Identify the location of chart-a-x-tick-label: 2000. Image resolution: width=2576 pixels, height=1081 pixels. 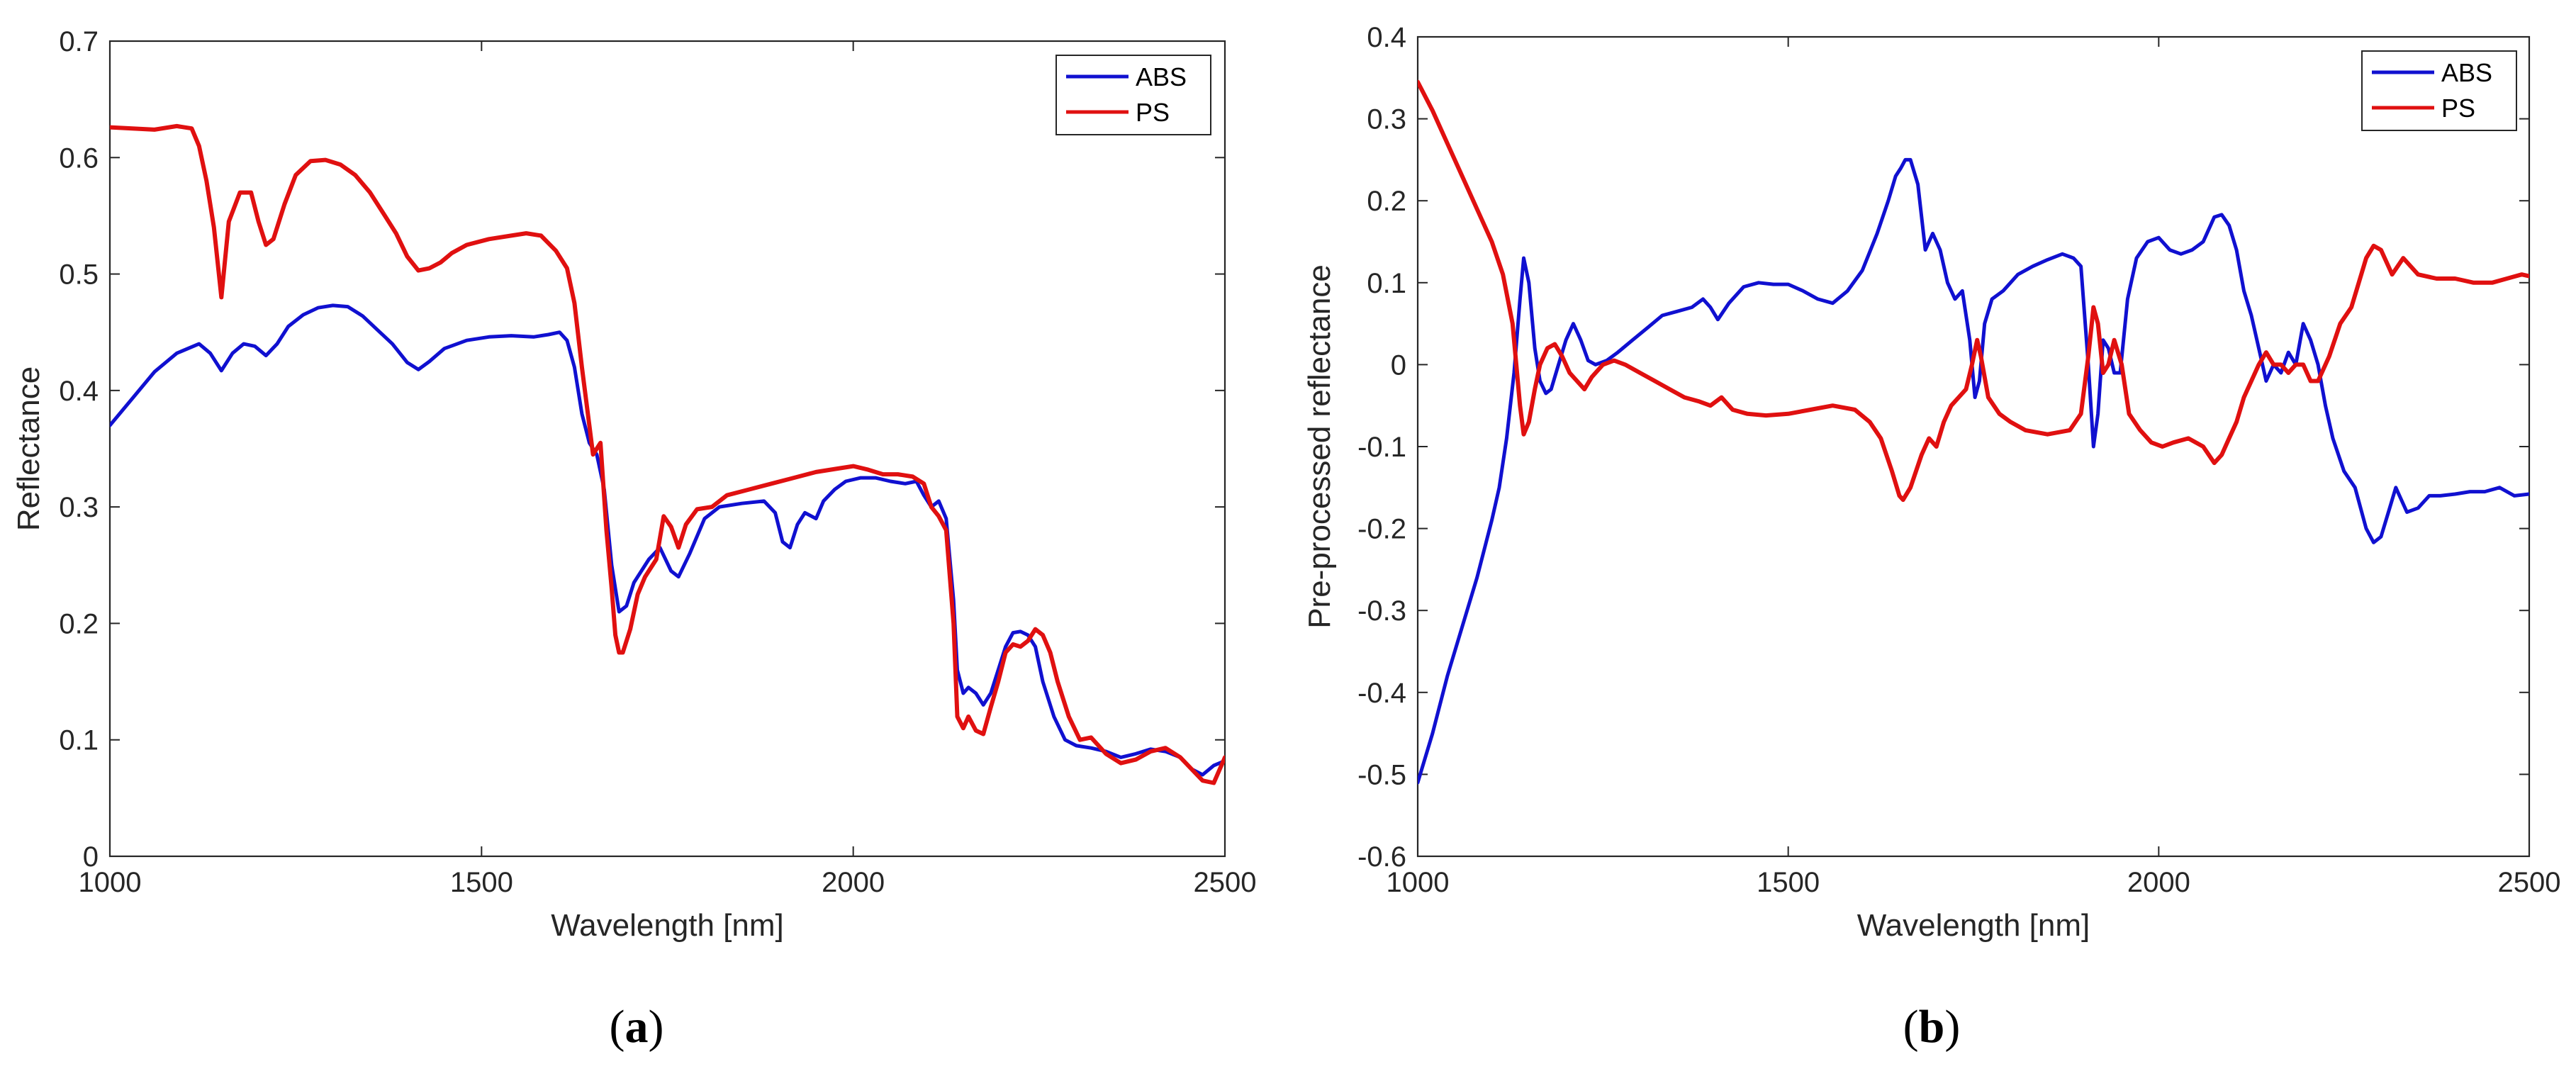
(853, 883).